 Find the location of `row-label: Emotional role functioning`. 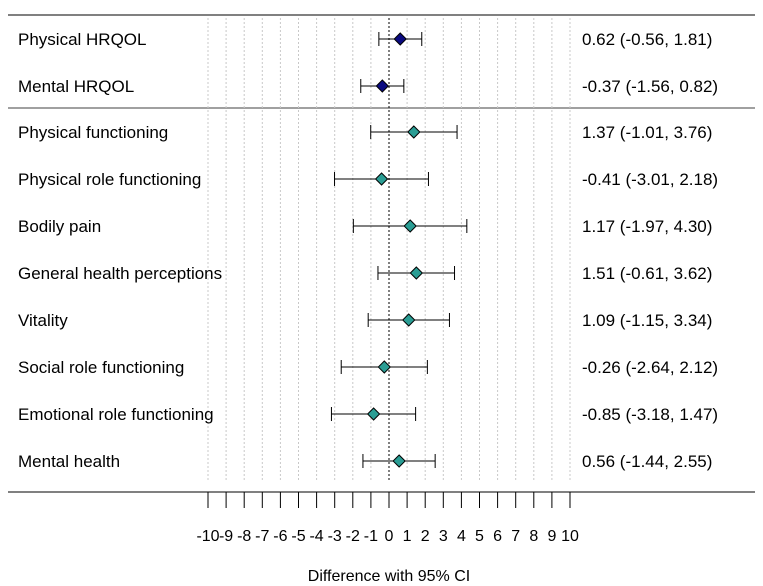

row-label: Emotional role functioning is located at coordinates (116, 414).